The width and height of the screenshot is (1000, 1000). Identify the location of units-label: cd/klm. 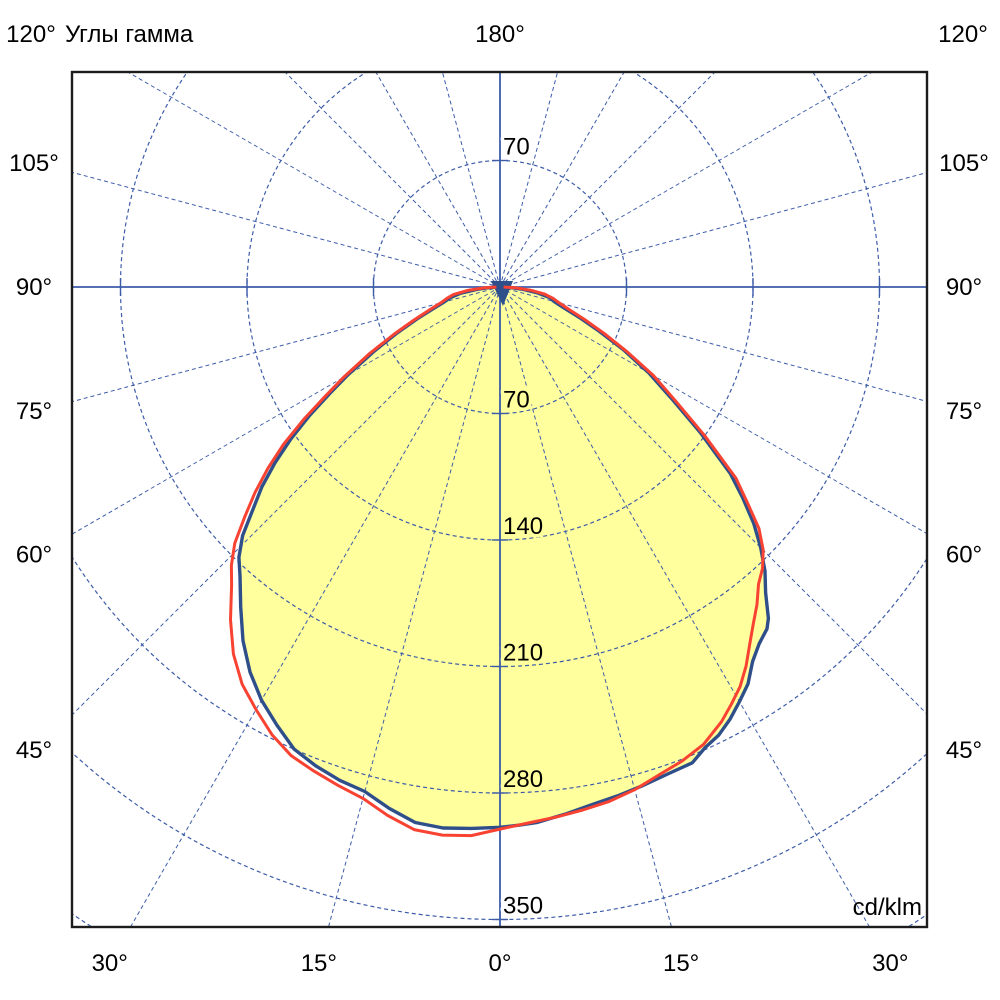
(887, 907).